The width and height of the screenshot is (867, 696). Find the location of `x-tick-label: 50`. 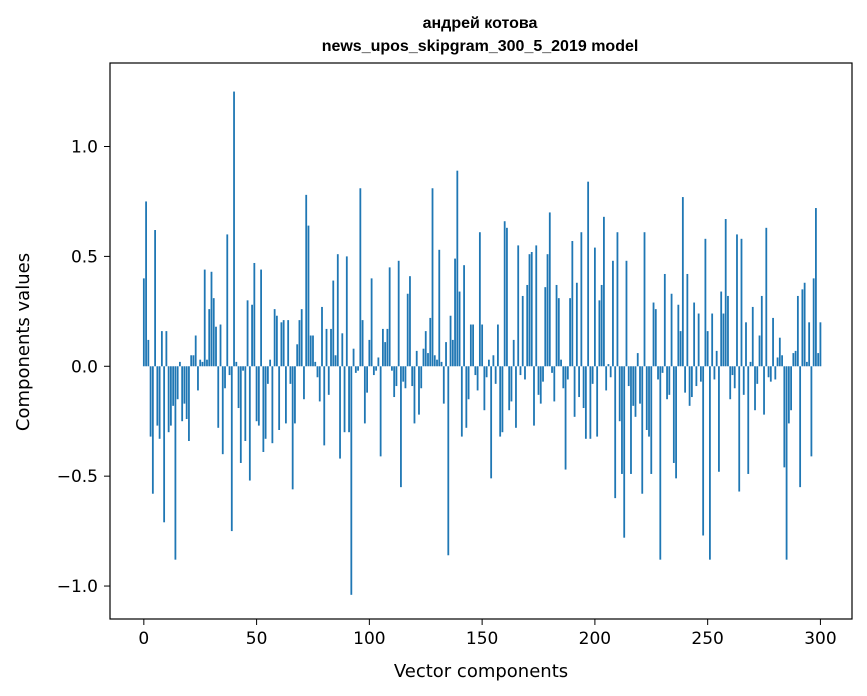

x-tick-label: 50 is located at coordinates (257, 639).